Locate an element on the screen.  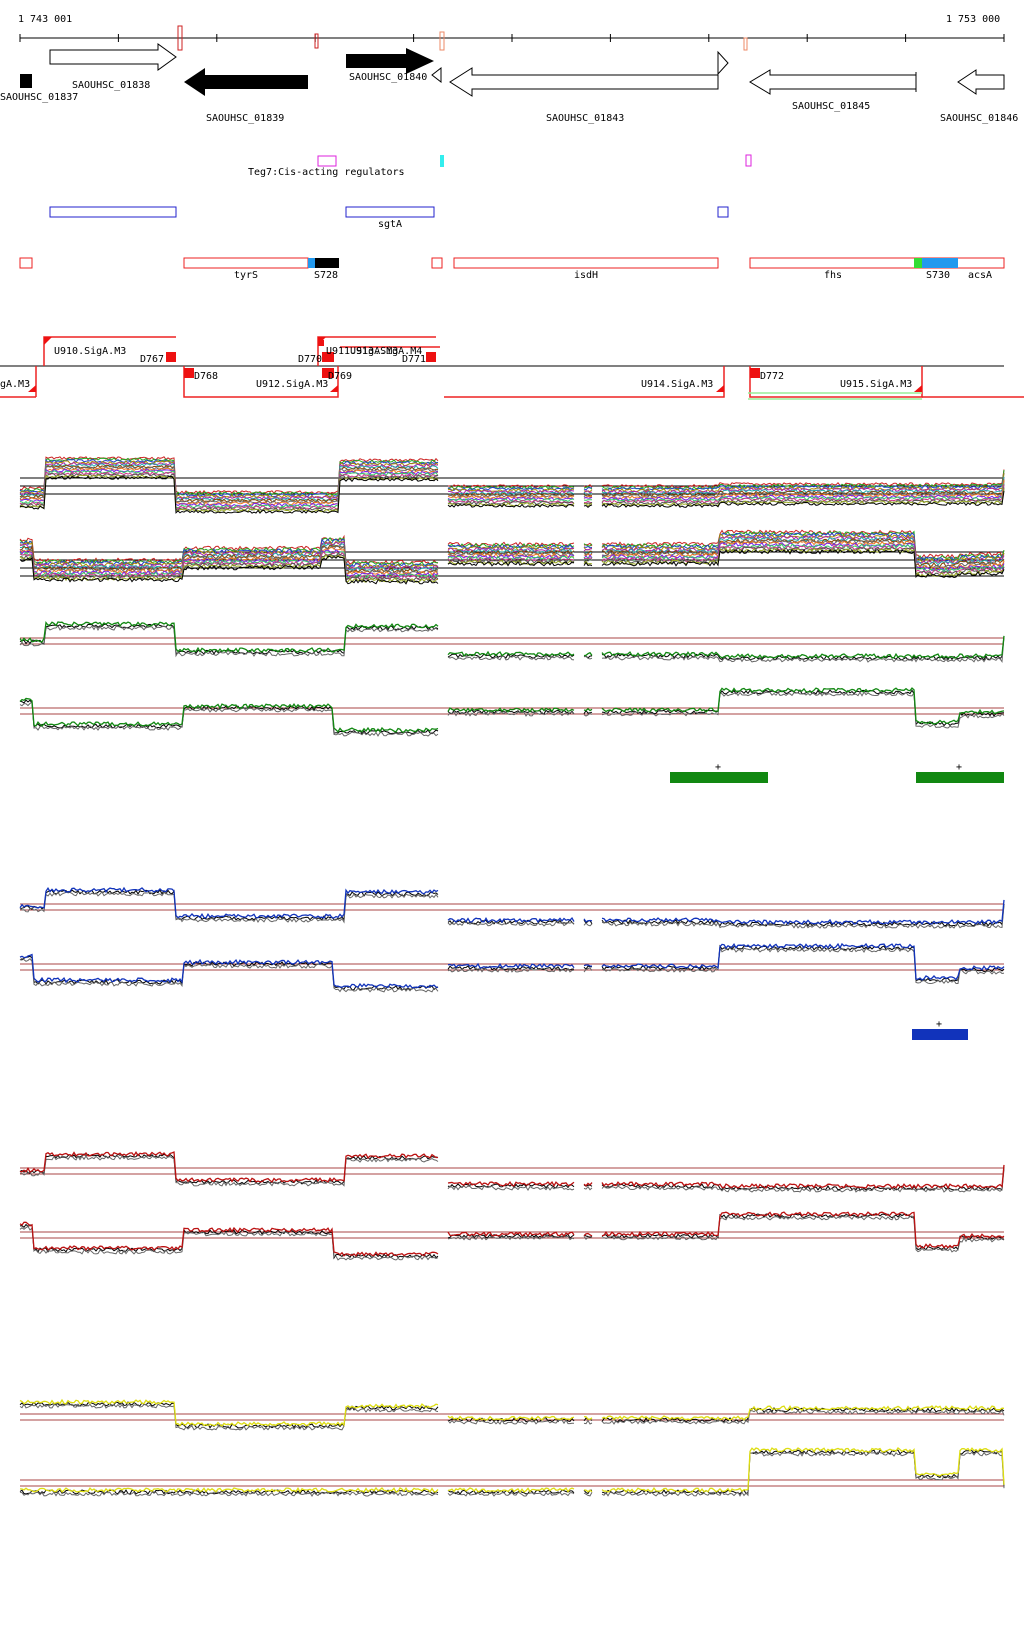
sgta-label: sgtA is located at coordinates (390, 224).